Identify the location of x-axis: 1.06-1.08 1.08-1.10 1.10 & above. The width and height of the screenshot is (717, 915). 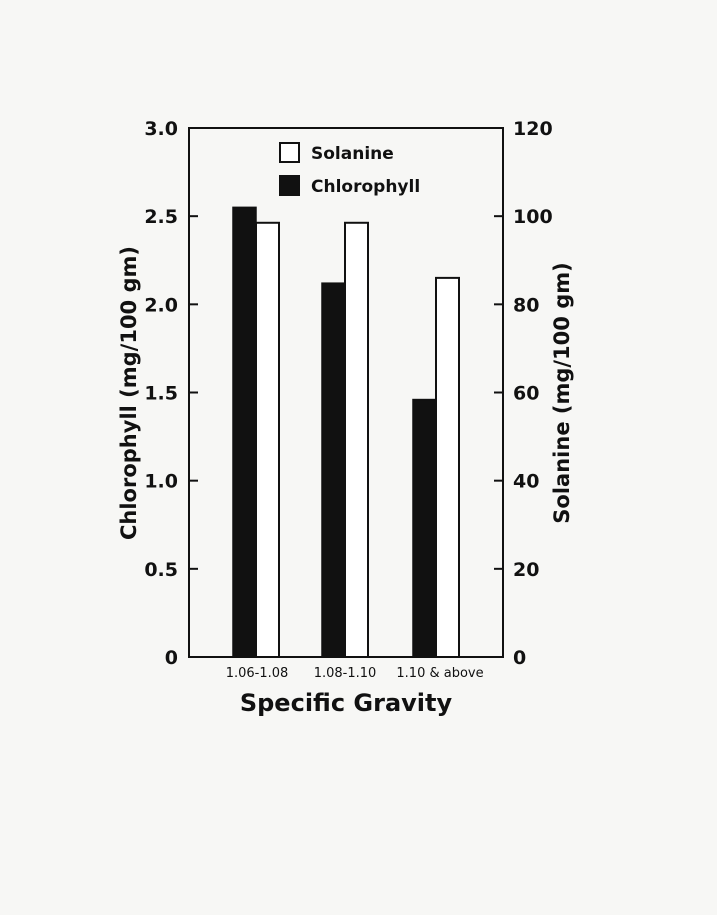
(355, 673).